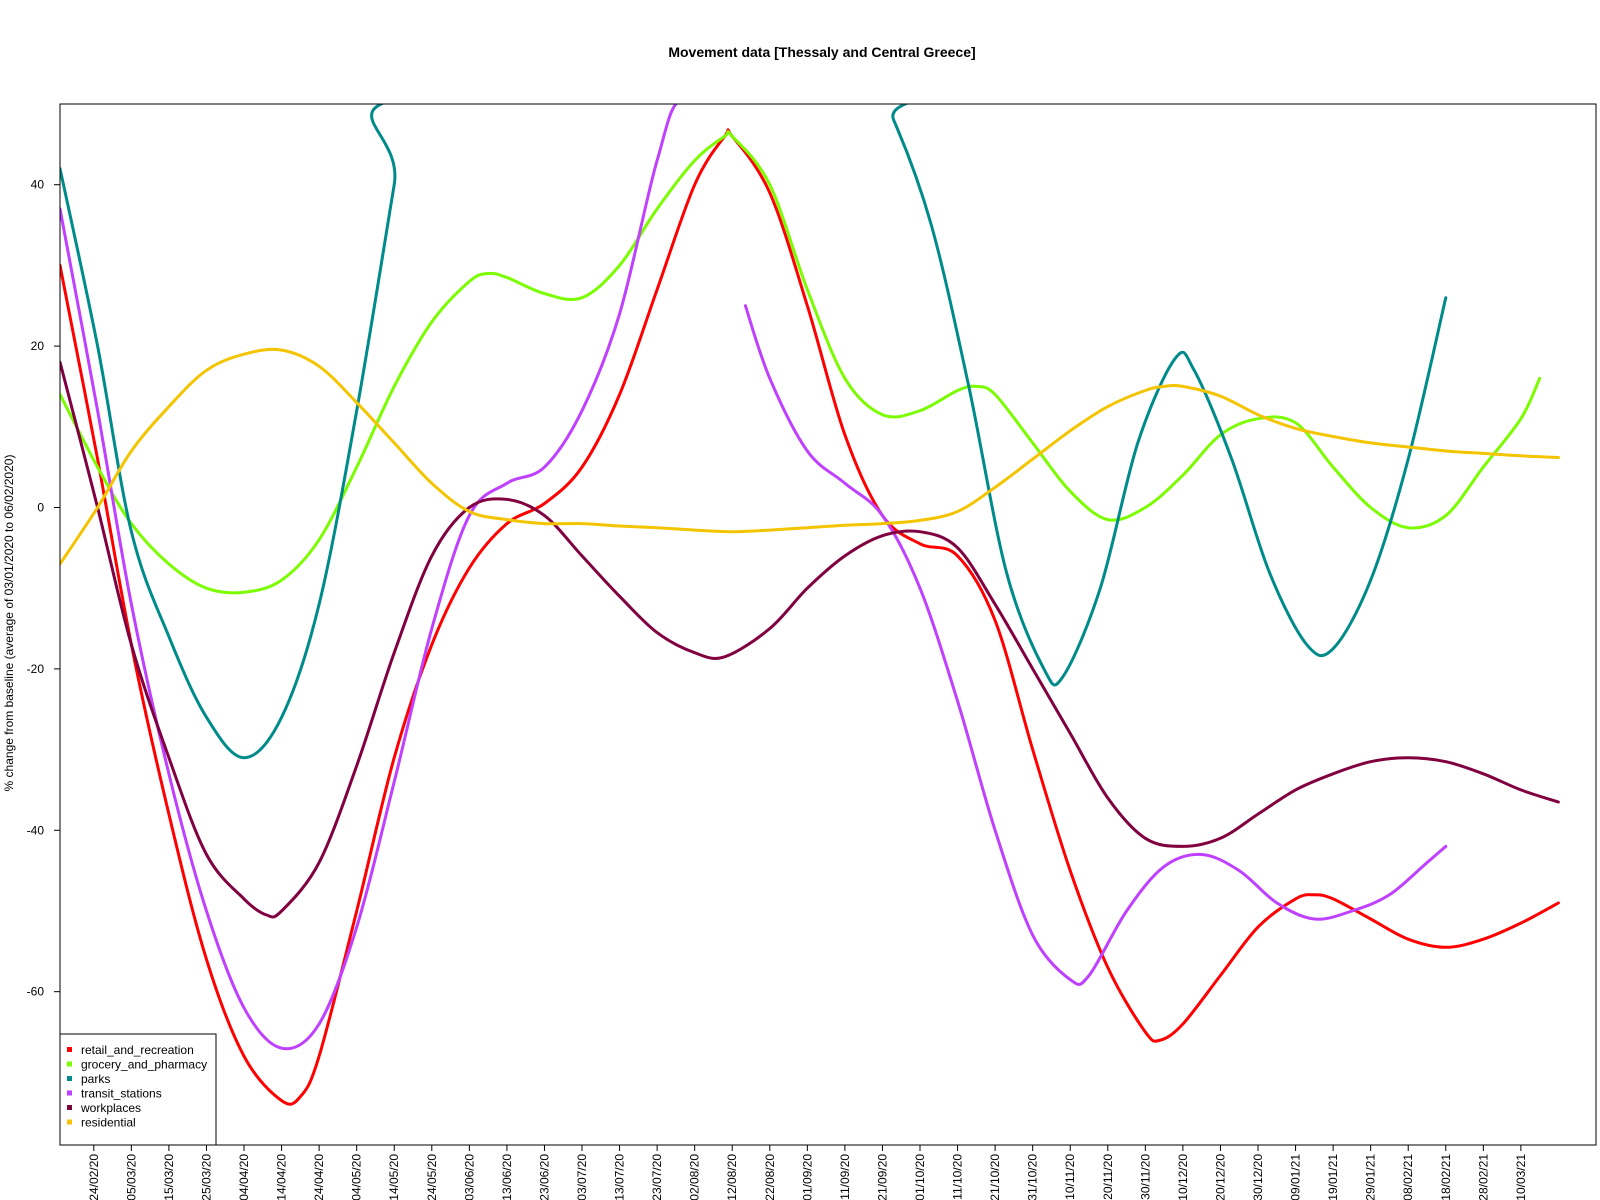 Image resolution: width=1600 pixels, height=1200 pixels. What do you see at coordinates (507, 1177) in the screenshot?
I see `x-tick-label: 13/06/20` at bounding box center [507, 1177].